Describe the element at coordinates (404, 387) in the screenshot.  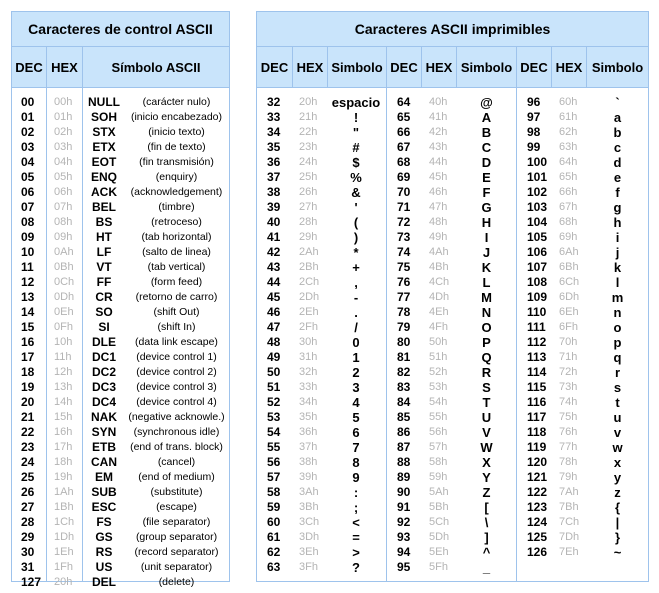
I see `dec-cell: 83` at that location.